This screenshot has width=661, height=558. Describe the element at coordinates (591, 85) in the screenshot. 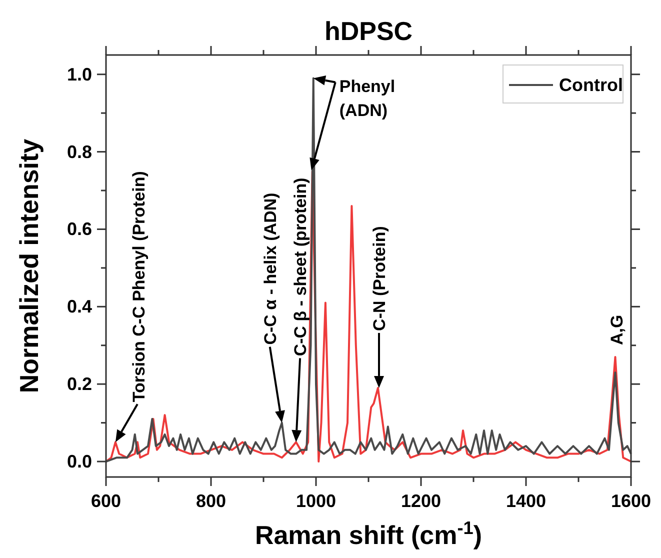

I see `legend-label: Control` at that location.